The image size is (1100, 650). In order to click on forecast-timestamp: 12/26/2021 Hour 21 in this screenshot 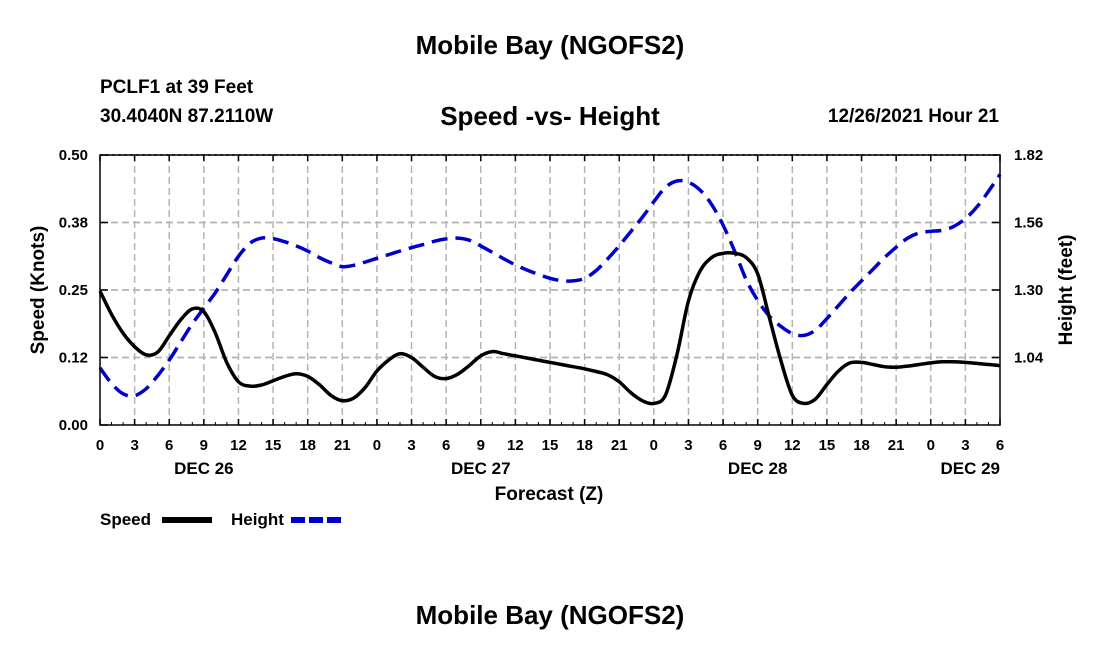, I will do `click(913, 116)`.